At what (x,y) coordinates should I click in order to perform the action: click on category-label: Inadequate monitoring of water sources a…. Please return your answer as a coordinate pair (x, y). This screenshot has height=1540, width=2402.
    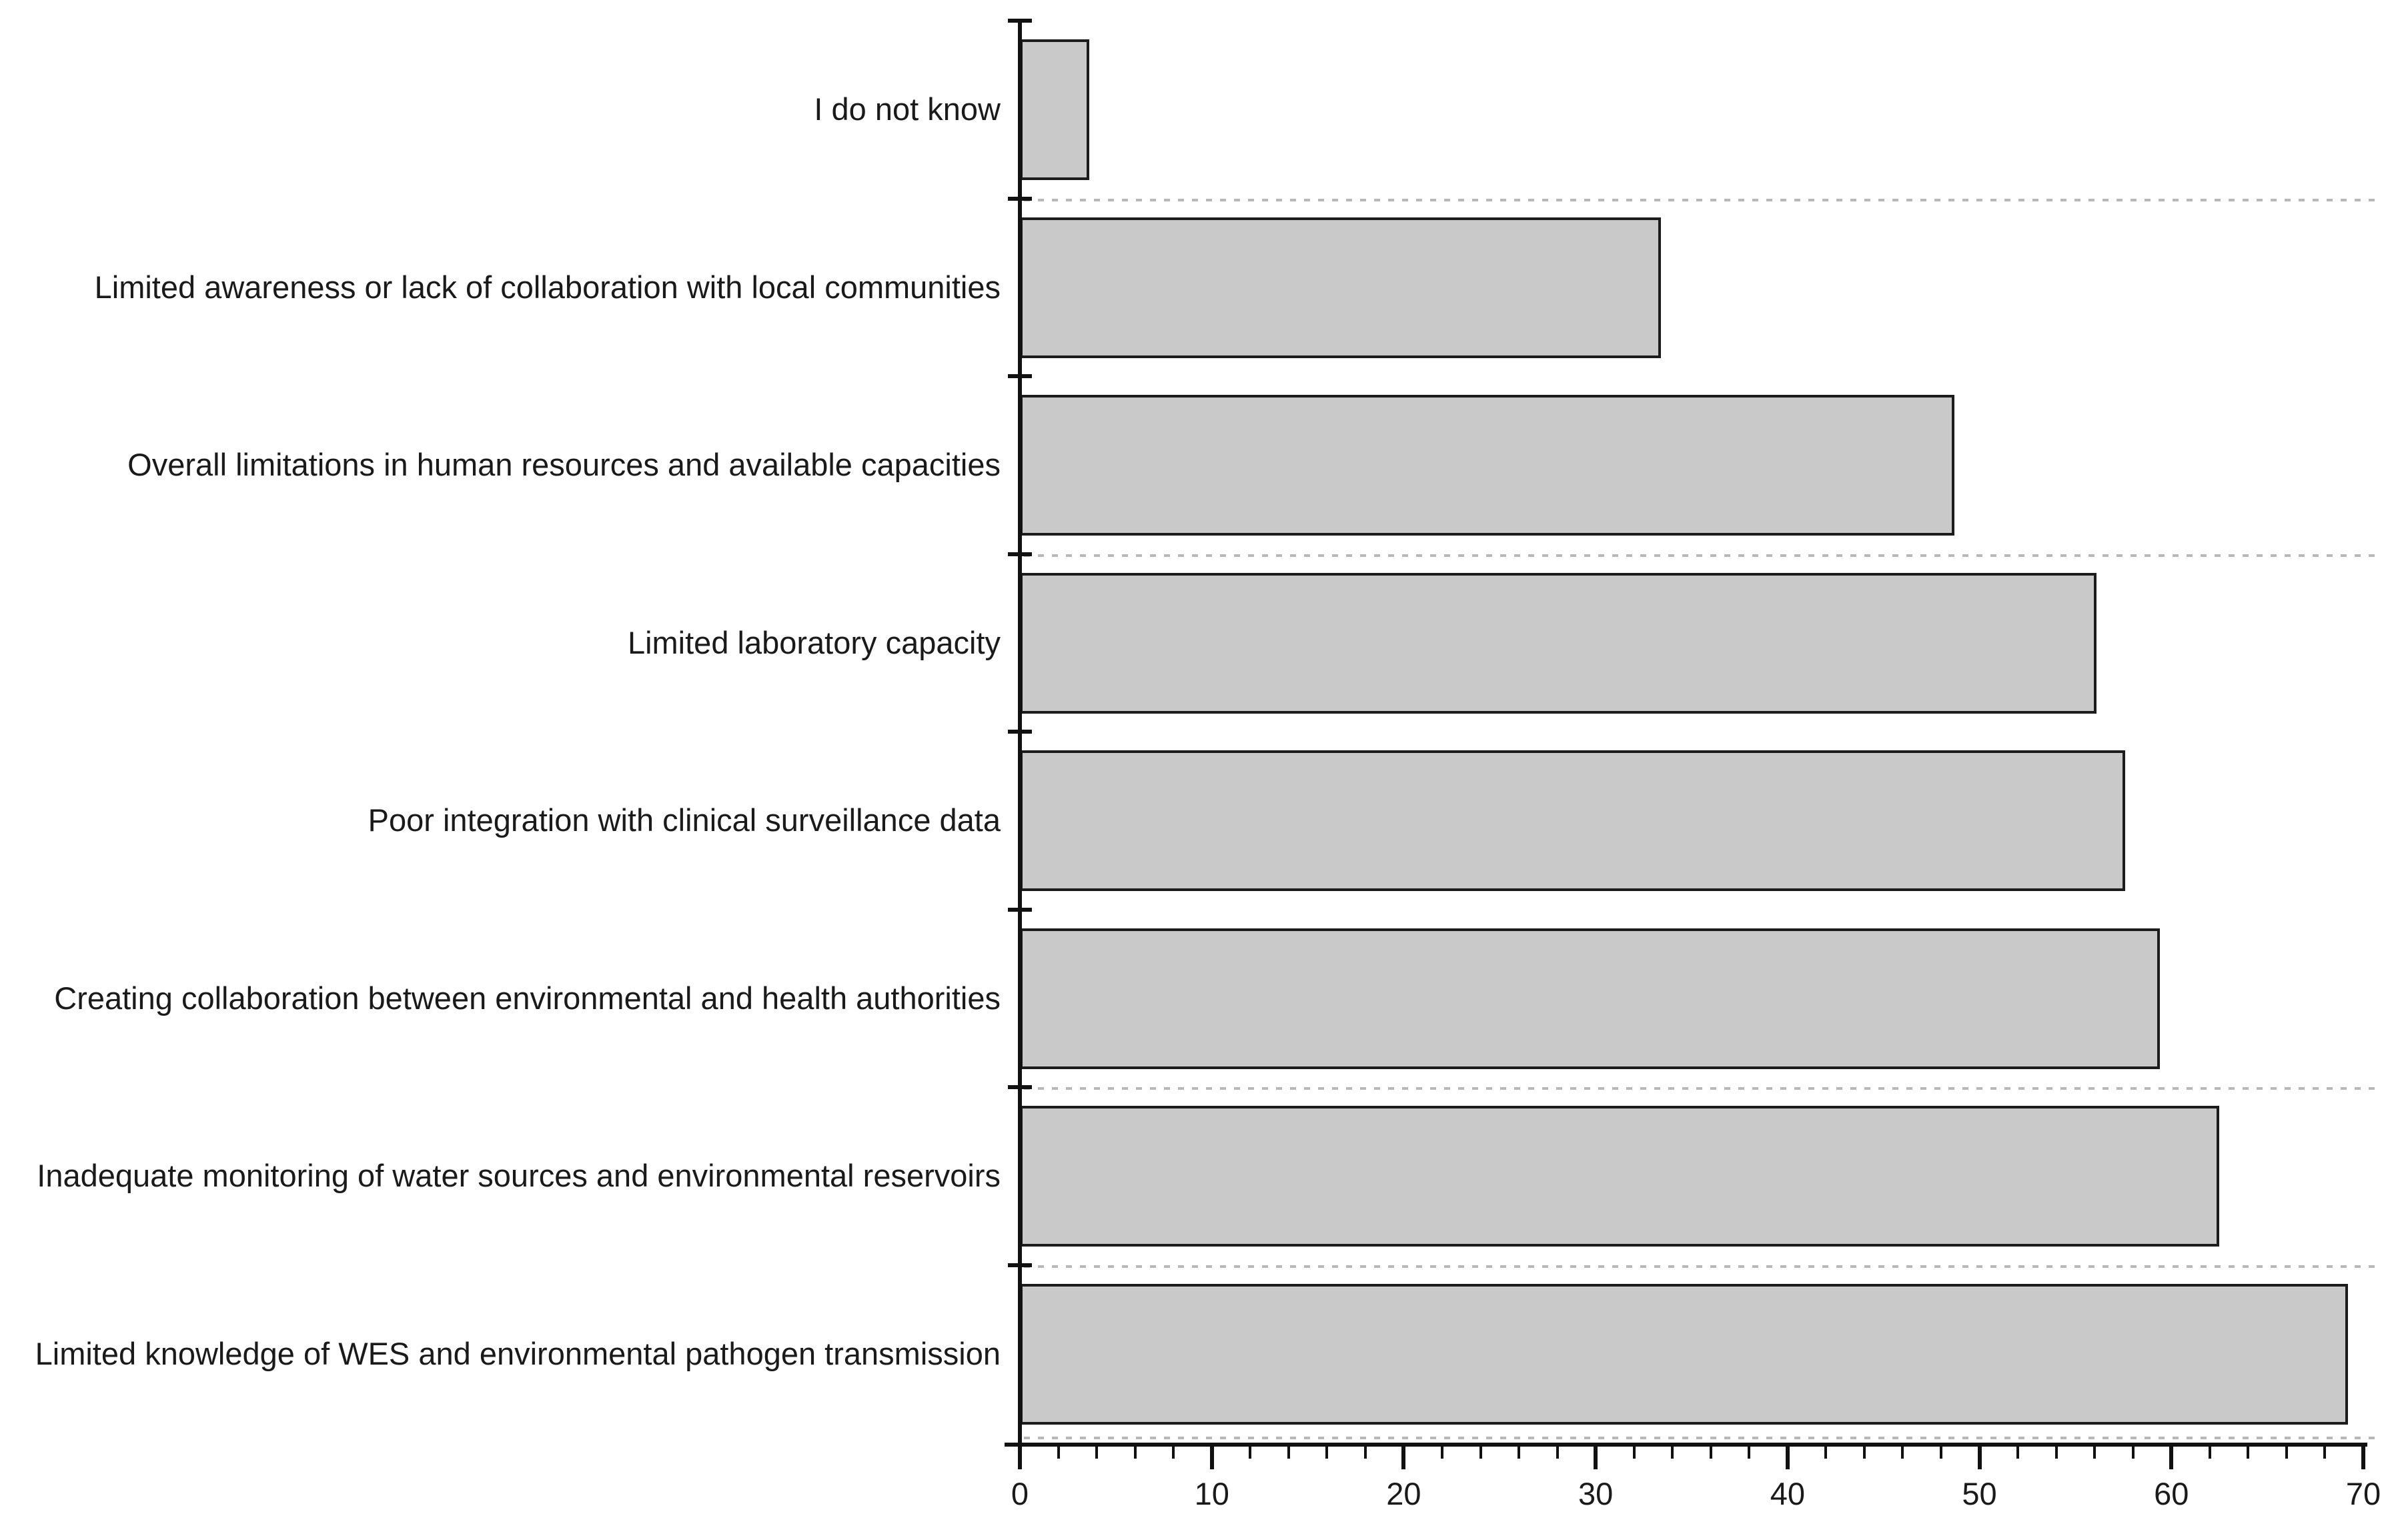
    Looking at the image, I should click on (519, 1176).